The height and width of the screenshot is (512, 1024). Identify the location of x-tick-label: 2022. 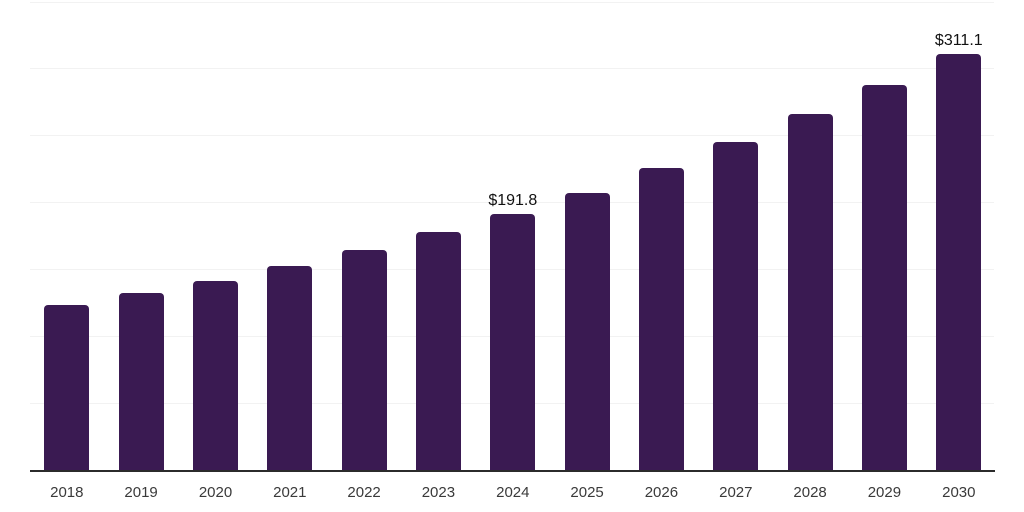
(364, 492).